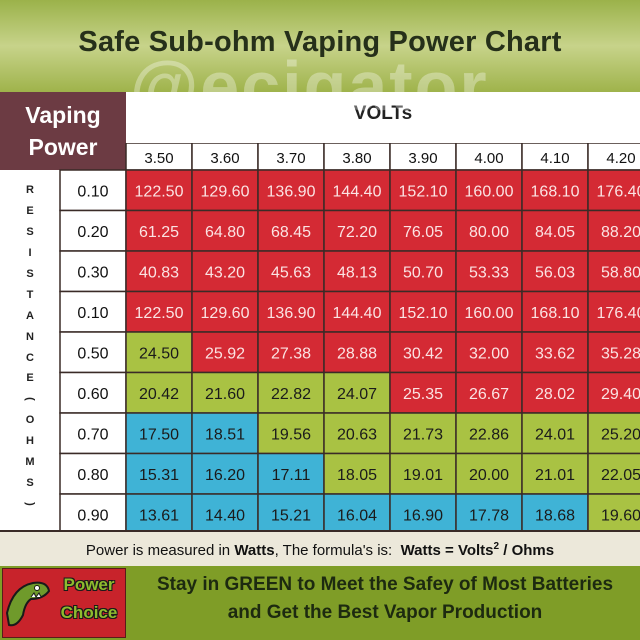 Image resolution: width=640 pixels, height=640 pixels. What do you see at coordinates (254, 550) in the screenshot?
I see `formula-watts-word: Watts` at bounding box center [254, 550].